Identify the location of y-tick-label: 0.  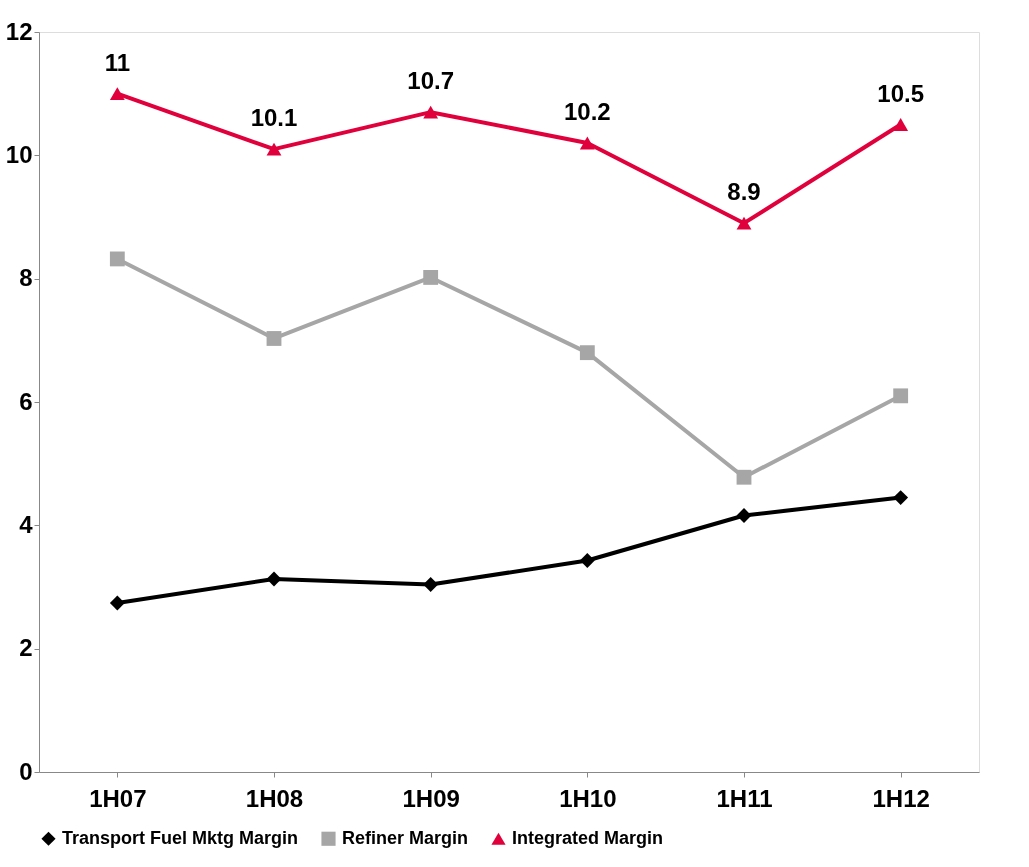
(26, 771).